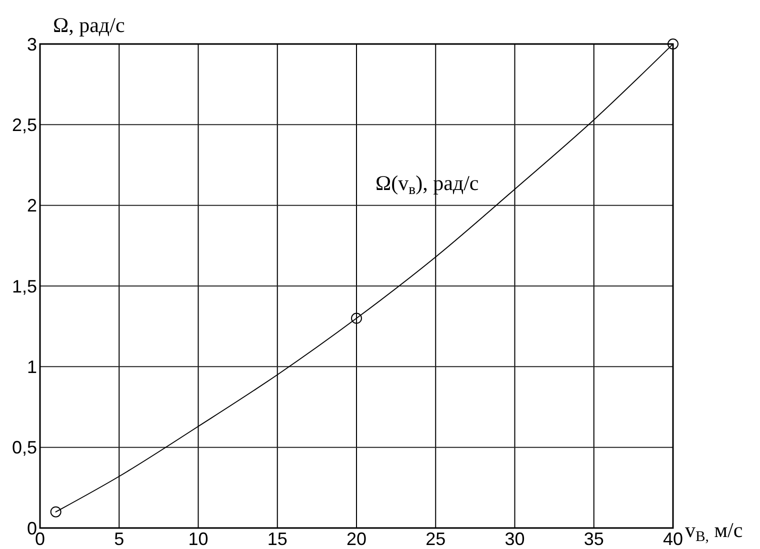 The image size is (760, 549). I want to click on x-tick-label: 40, so click(673, 539).